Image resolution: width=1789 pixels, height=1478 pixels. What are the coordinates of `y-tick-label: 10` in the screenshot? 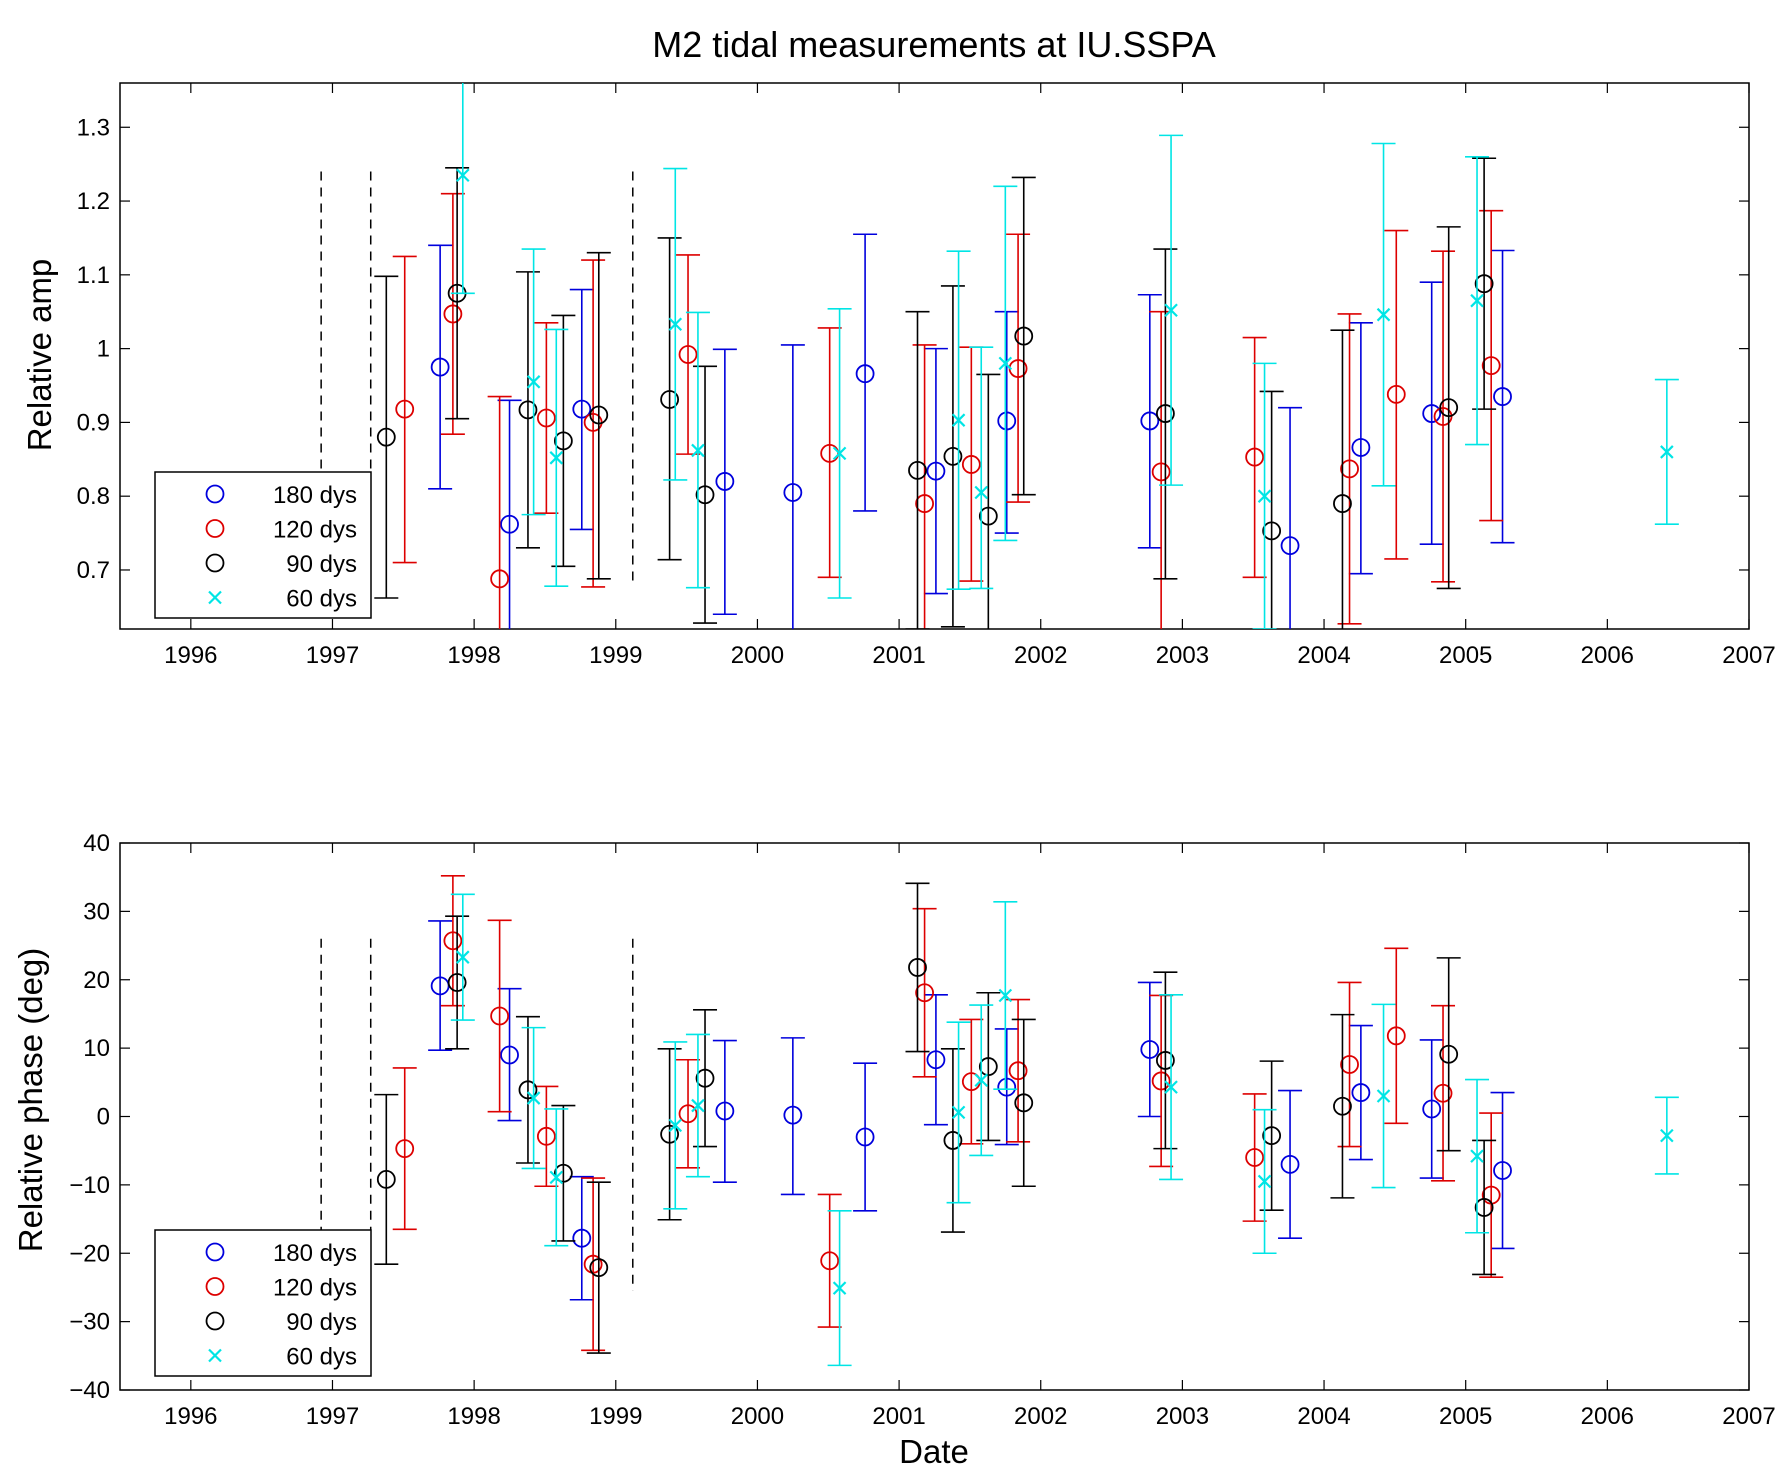 It's located at (96, 1048).